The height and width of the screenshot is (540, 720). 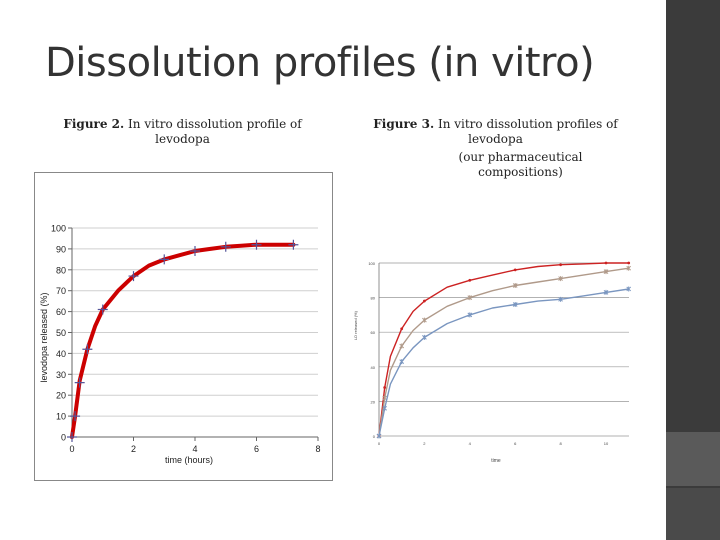 I want to click on y-tick-label: 70, so click(x=61, y=291).